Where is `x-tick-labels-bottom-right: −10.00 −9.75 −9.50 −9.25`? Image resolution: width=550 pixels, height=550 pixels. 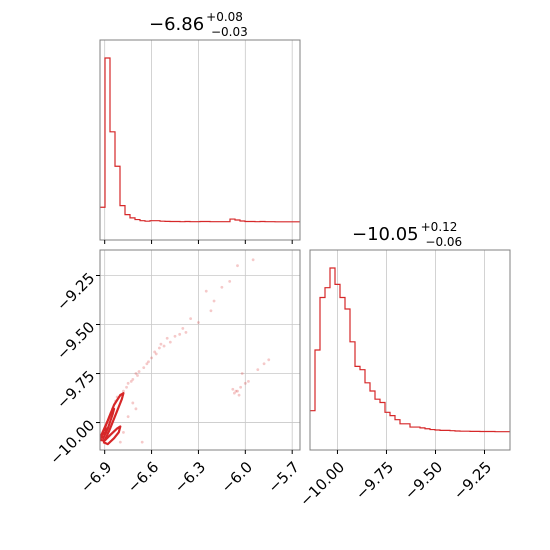 x-tick-labels-bottom-right: −10.00 −9.75 −9.50 −9.25 is located at coordinates (395, 484).